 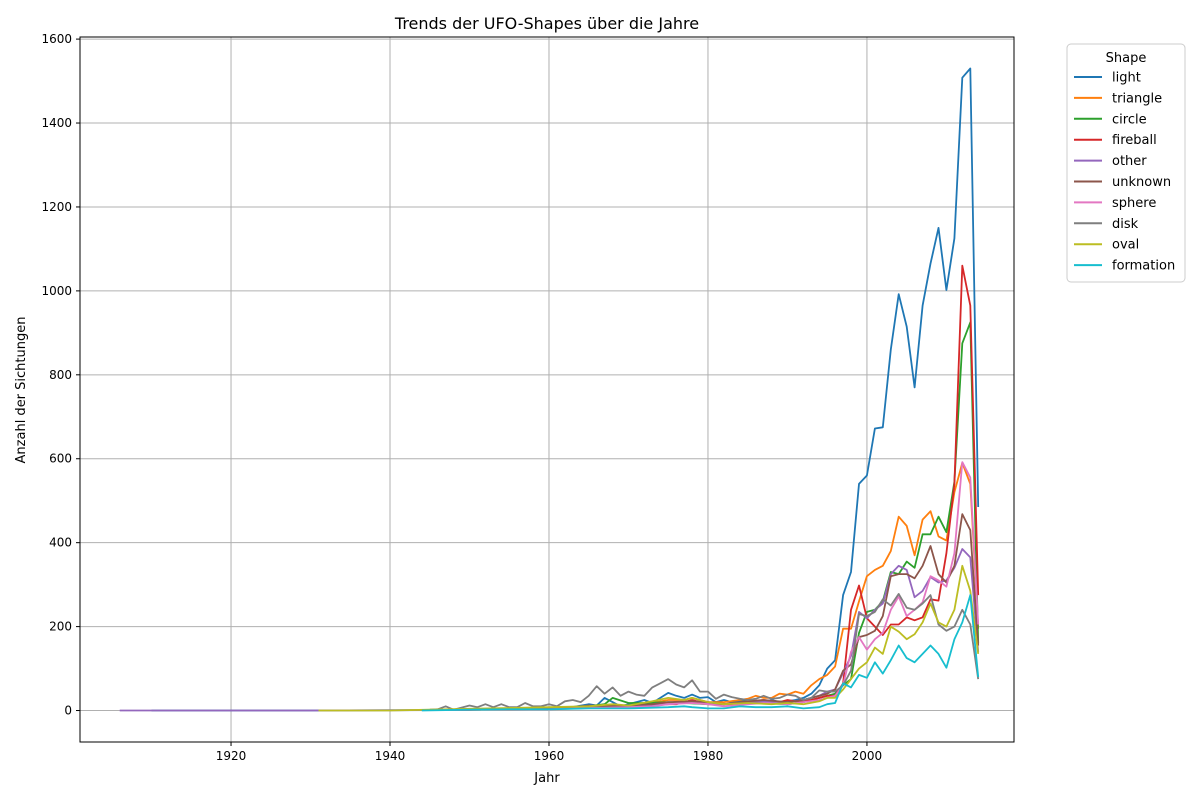 What do you see at coordinates (708, 756) in the screenshot?
I see `x-tick-label: 1980` at bounding box center [708, 756].